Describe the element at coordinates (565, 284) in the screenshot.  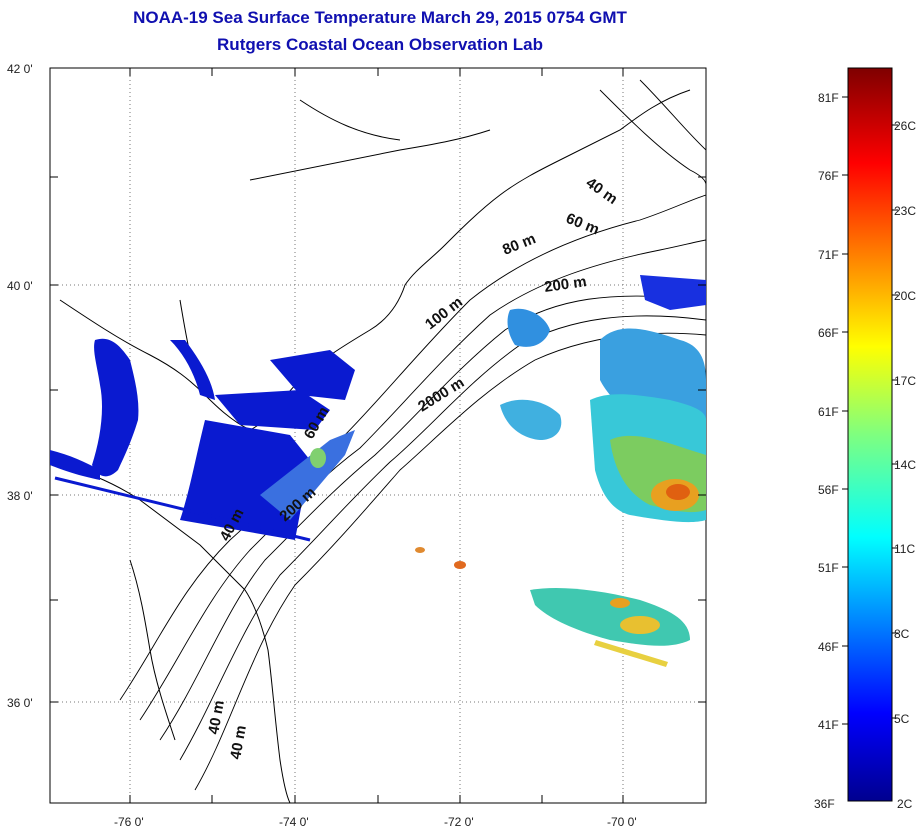
I see `contour-label: 200 m` at that location.